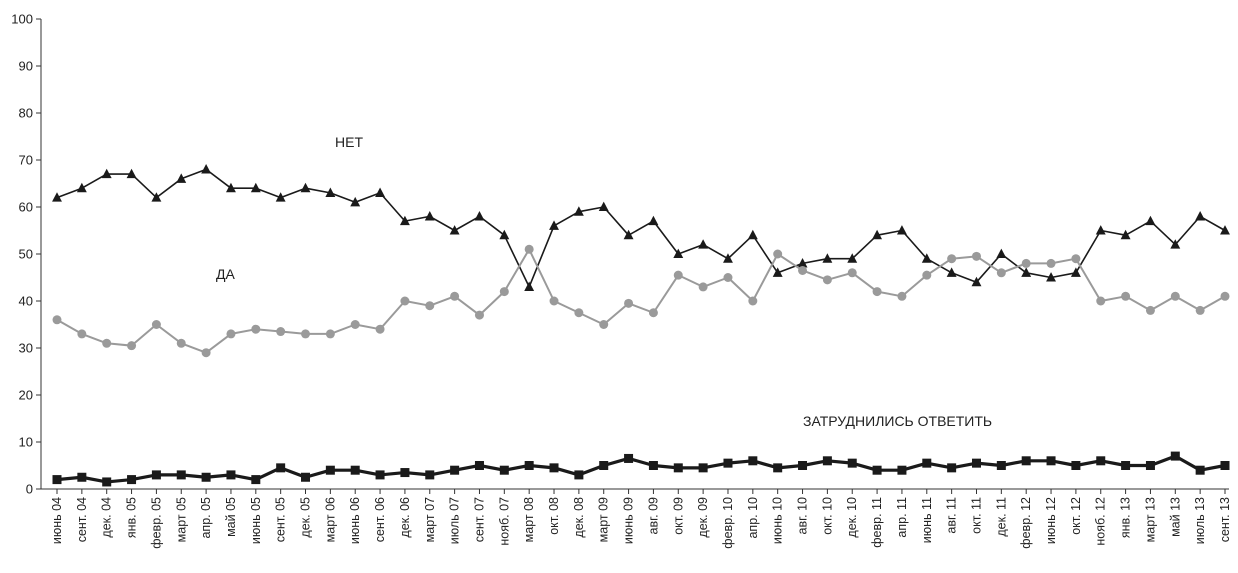 The image size is (1238, 573). I want to click on x-tick-label: дек. 06, so click(405, 517).